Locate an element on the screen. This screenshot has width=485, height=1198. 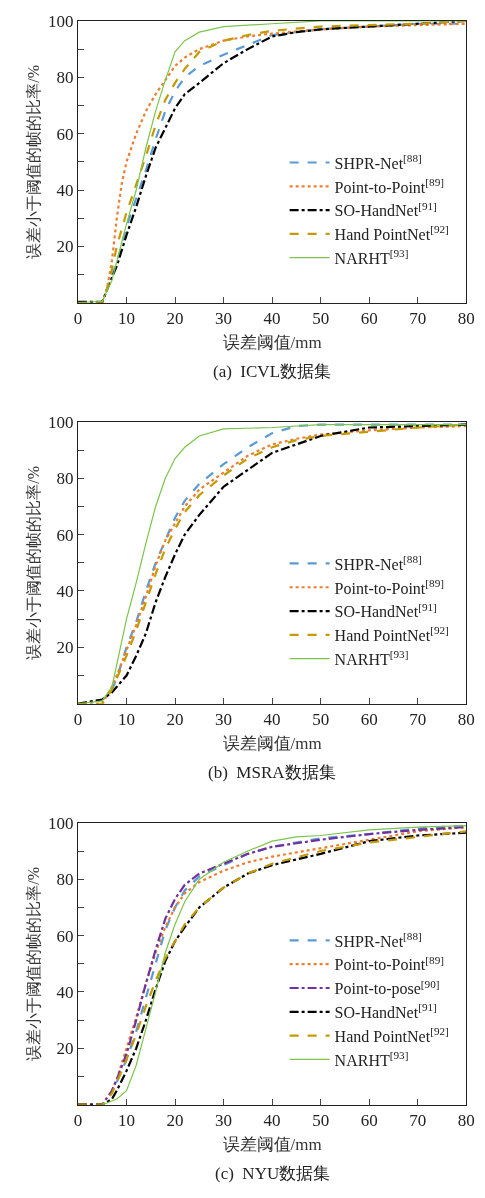
text: (b) MSRA数据集 is located at coordinates (272, 772).